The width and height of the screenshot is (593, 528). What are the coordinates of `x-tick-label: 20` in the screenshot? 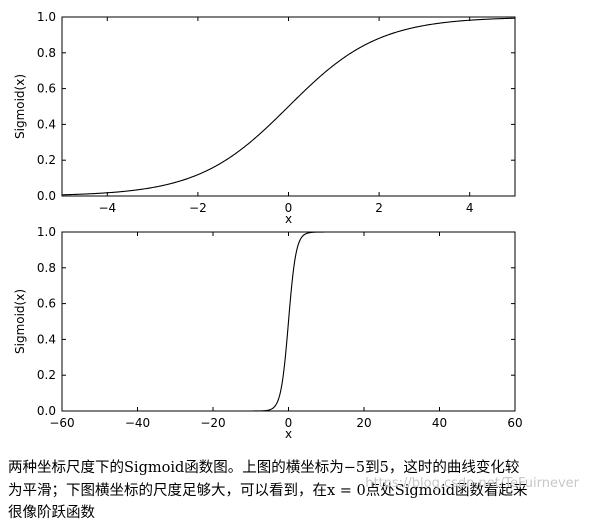 It's located at (363, 423).